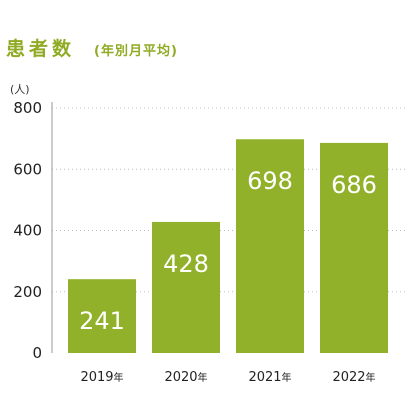 The width and height of the screenshot is (410, 420). Describe the element at coordinates (186, 264) in the screenshot. I see `data-label-2020年: 428` at that location.